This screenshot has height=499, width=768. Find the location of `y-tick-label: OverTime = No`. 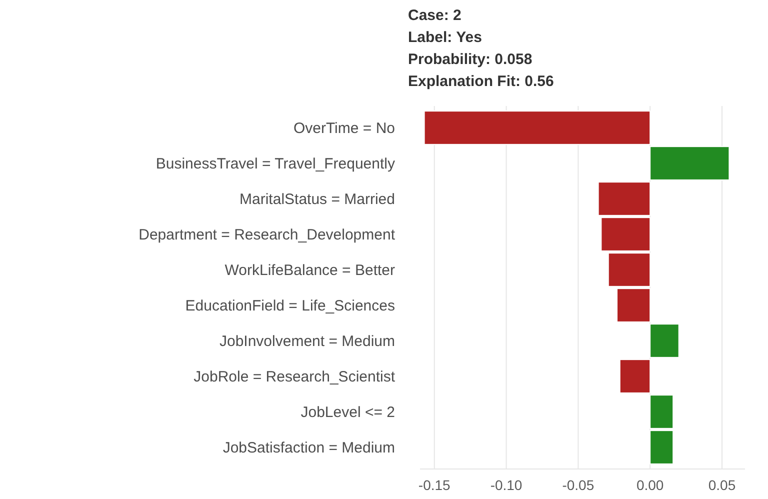

y-tick-label: OverTime = No is located at coordinates (344, 128).